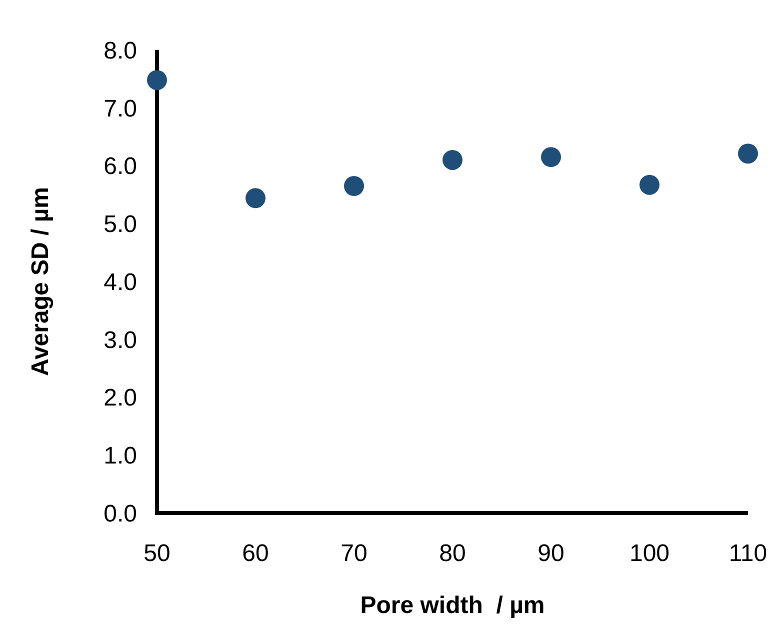 Image resolution: width=774 pixels, height=631 pixels. Describe the element at coordinates (120, 224) in the screenshot. I see `y-tick-label: 5.0` at that location.